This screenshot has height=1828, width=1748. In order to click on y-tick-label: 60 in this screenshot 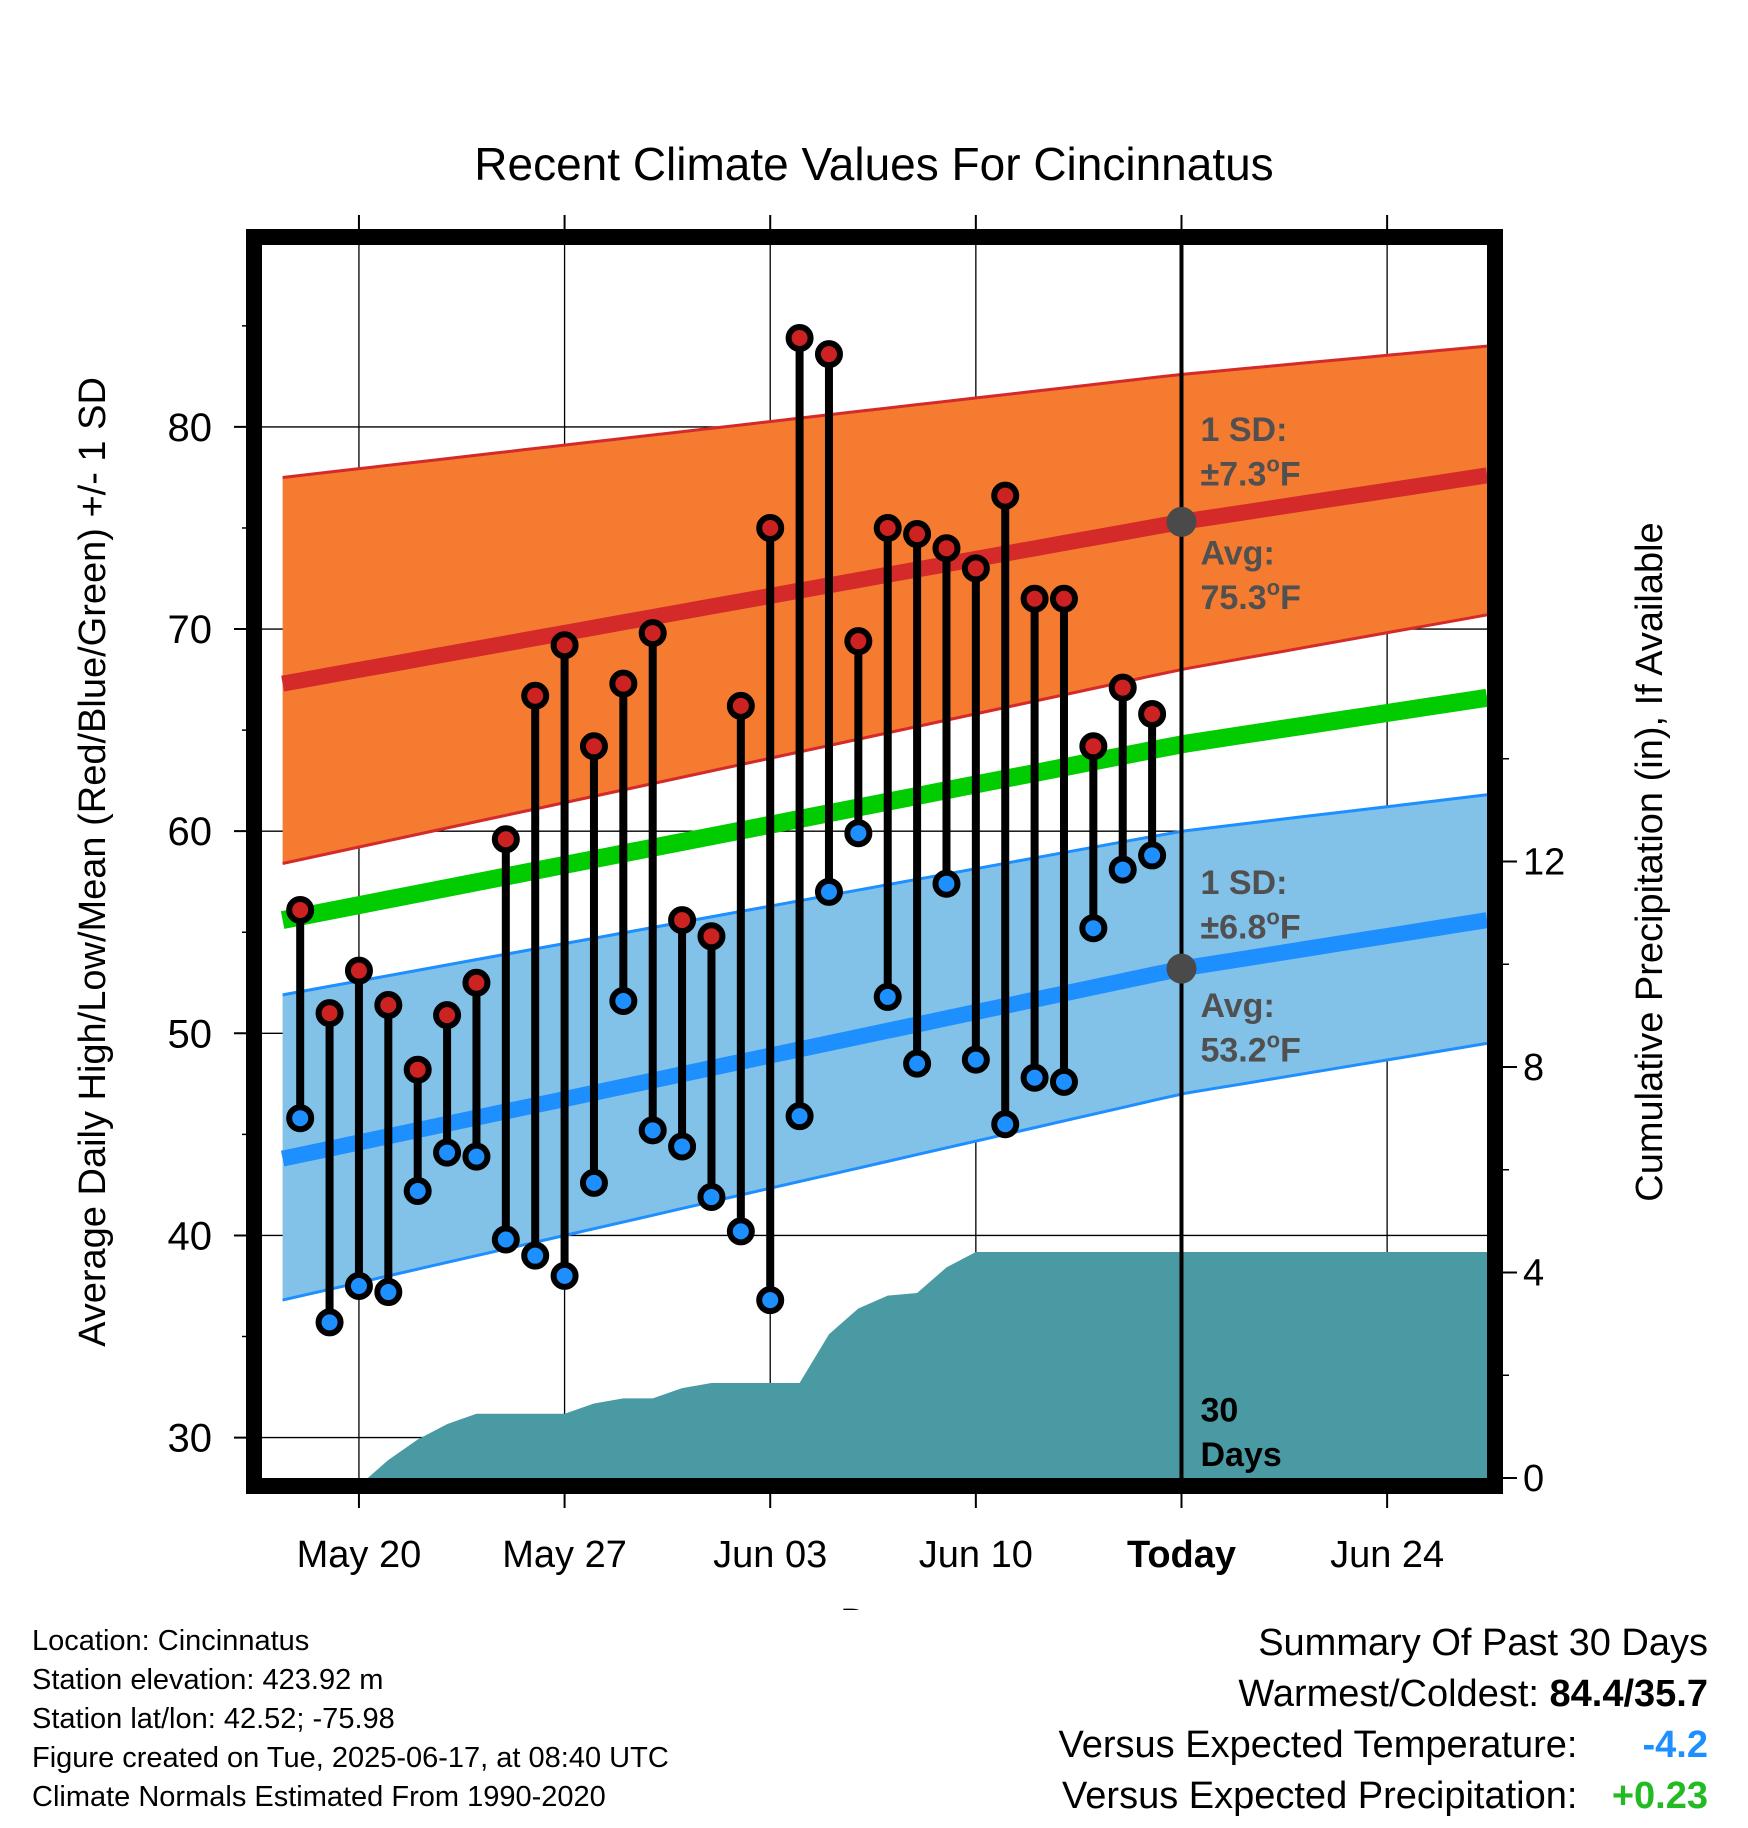, I will do `click(190, 832)`.